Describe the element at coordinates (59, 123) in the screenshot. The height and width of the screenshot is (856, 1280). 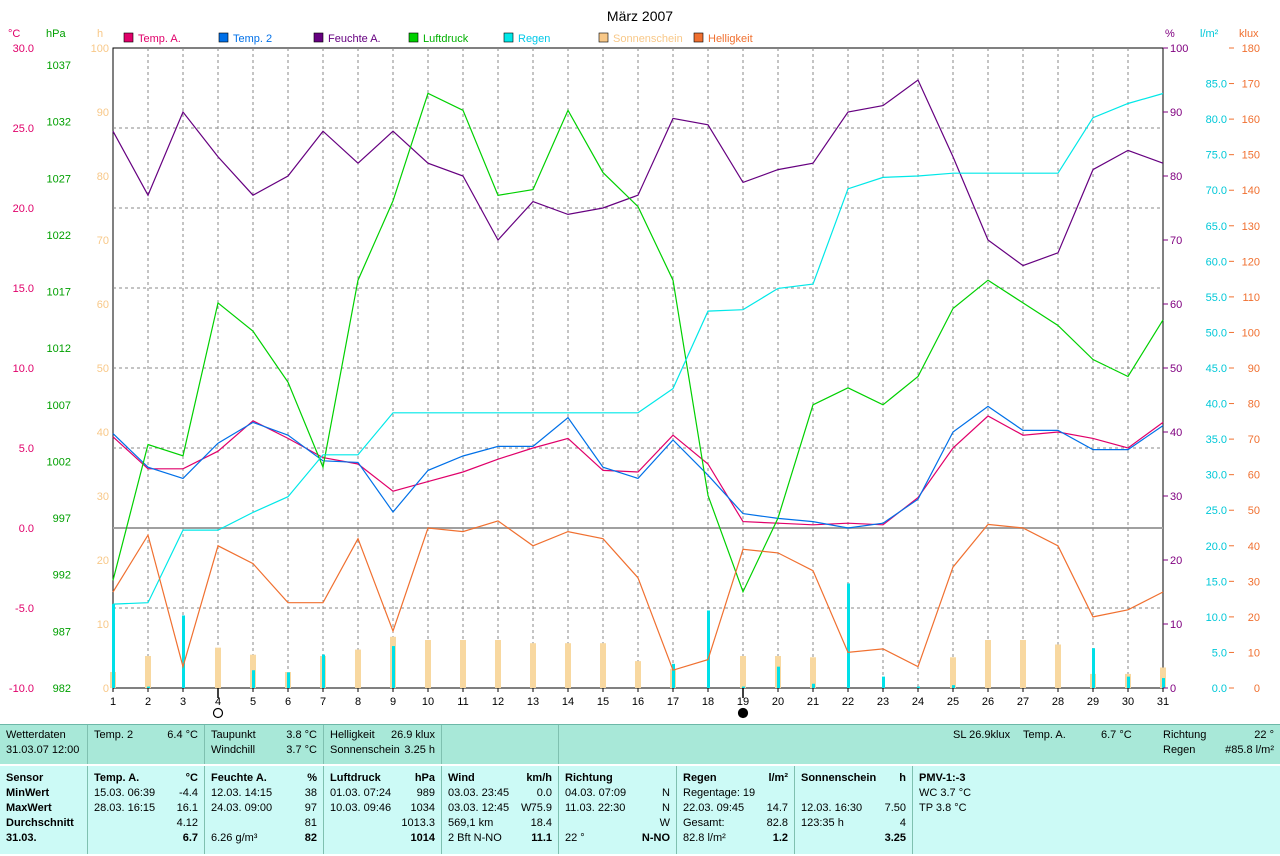
I see `tick-pressure: 1032` at that location.